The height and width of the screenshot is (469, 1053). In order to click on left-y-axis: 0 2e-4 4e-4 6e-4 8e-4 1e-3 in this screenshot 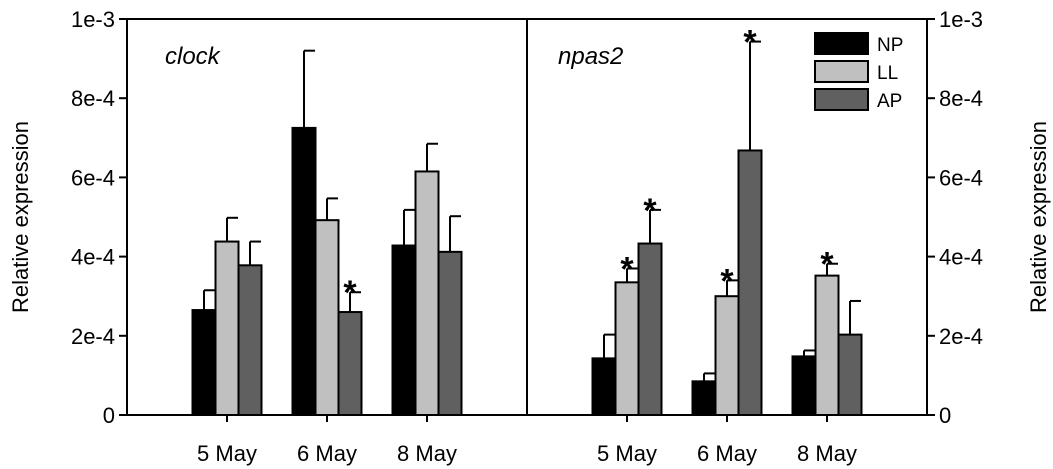, I will do `click(99, 217)`.